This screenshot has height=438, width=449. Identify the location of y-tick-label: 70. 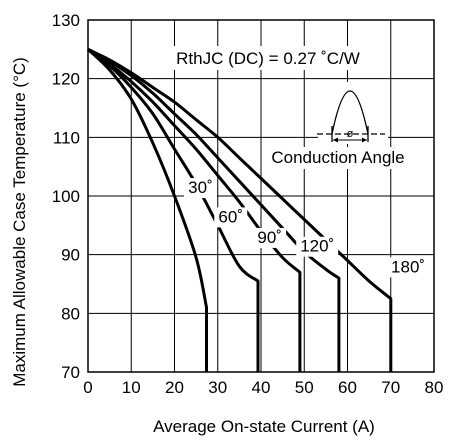
(70, 372).